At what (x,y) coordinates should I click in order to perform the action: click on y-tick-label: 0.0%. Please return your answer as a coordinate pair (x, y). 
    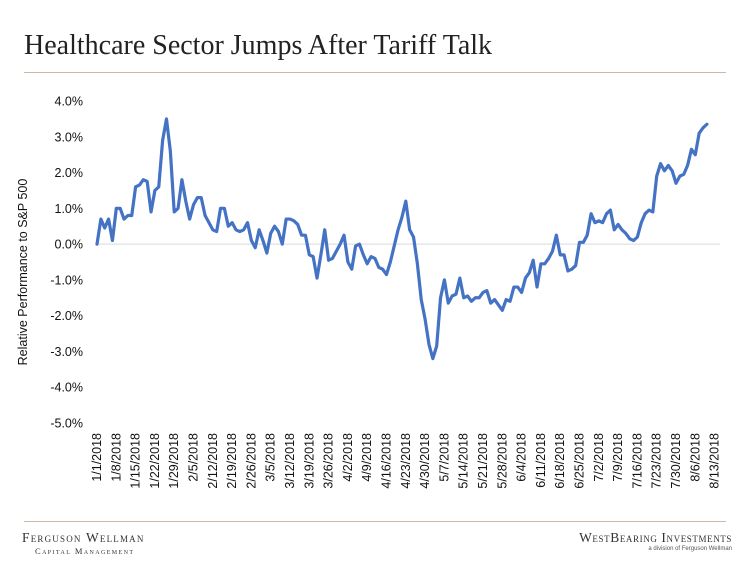
    Looking at the image, I should click on (69, 245).